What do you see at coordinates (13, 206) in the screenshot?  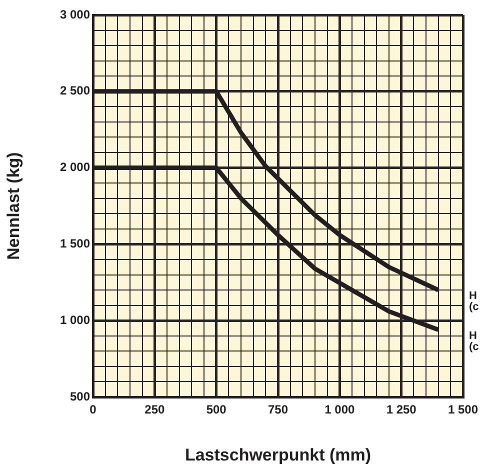 I see `y-axis-title: Nennlast (kg)` at bounding box center [13, 206].